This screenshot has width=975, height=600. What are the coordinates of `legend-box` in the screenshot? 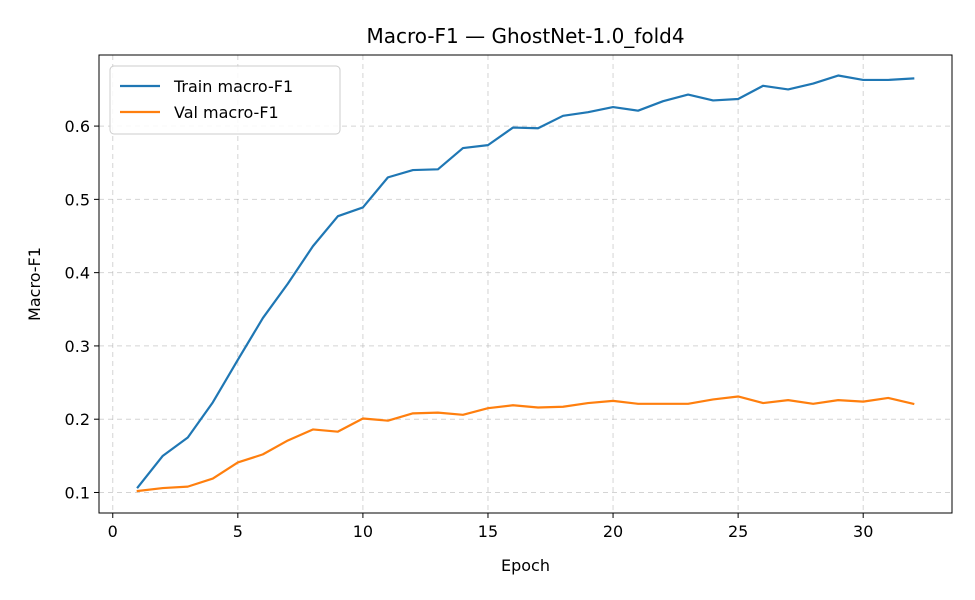 It's located at (225, 100).